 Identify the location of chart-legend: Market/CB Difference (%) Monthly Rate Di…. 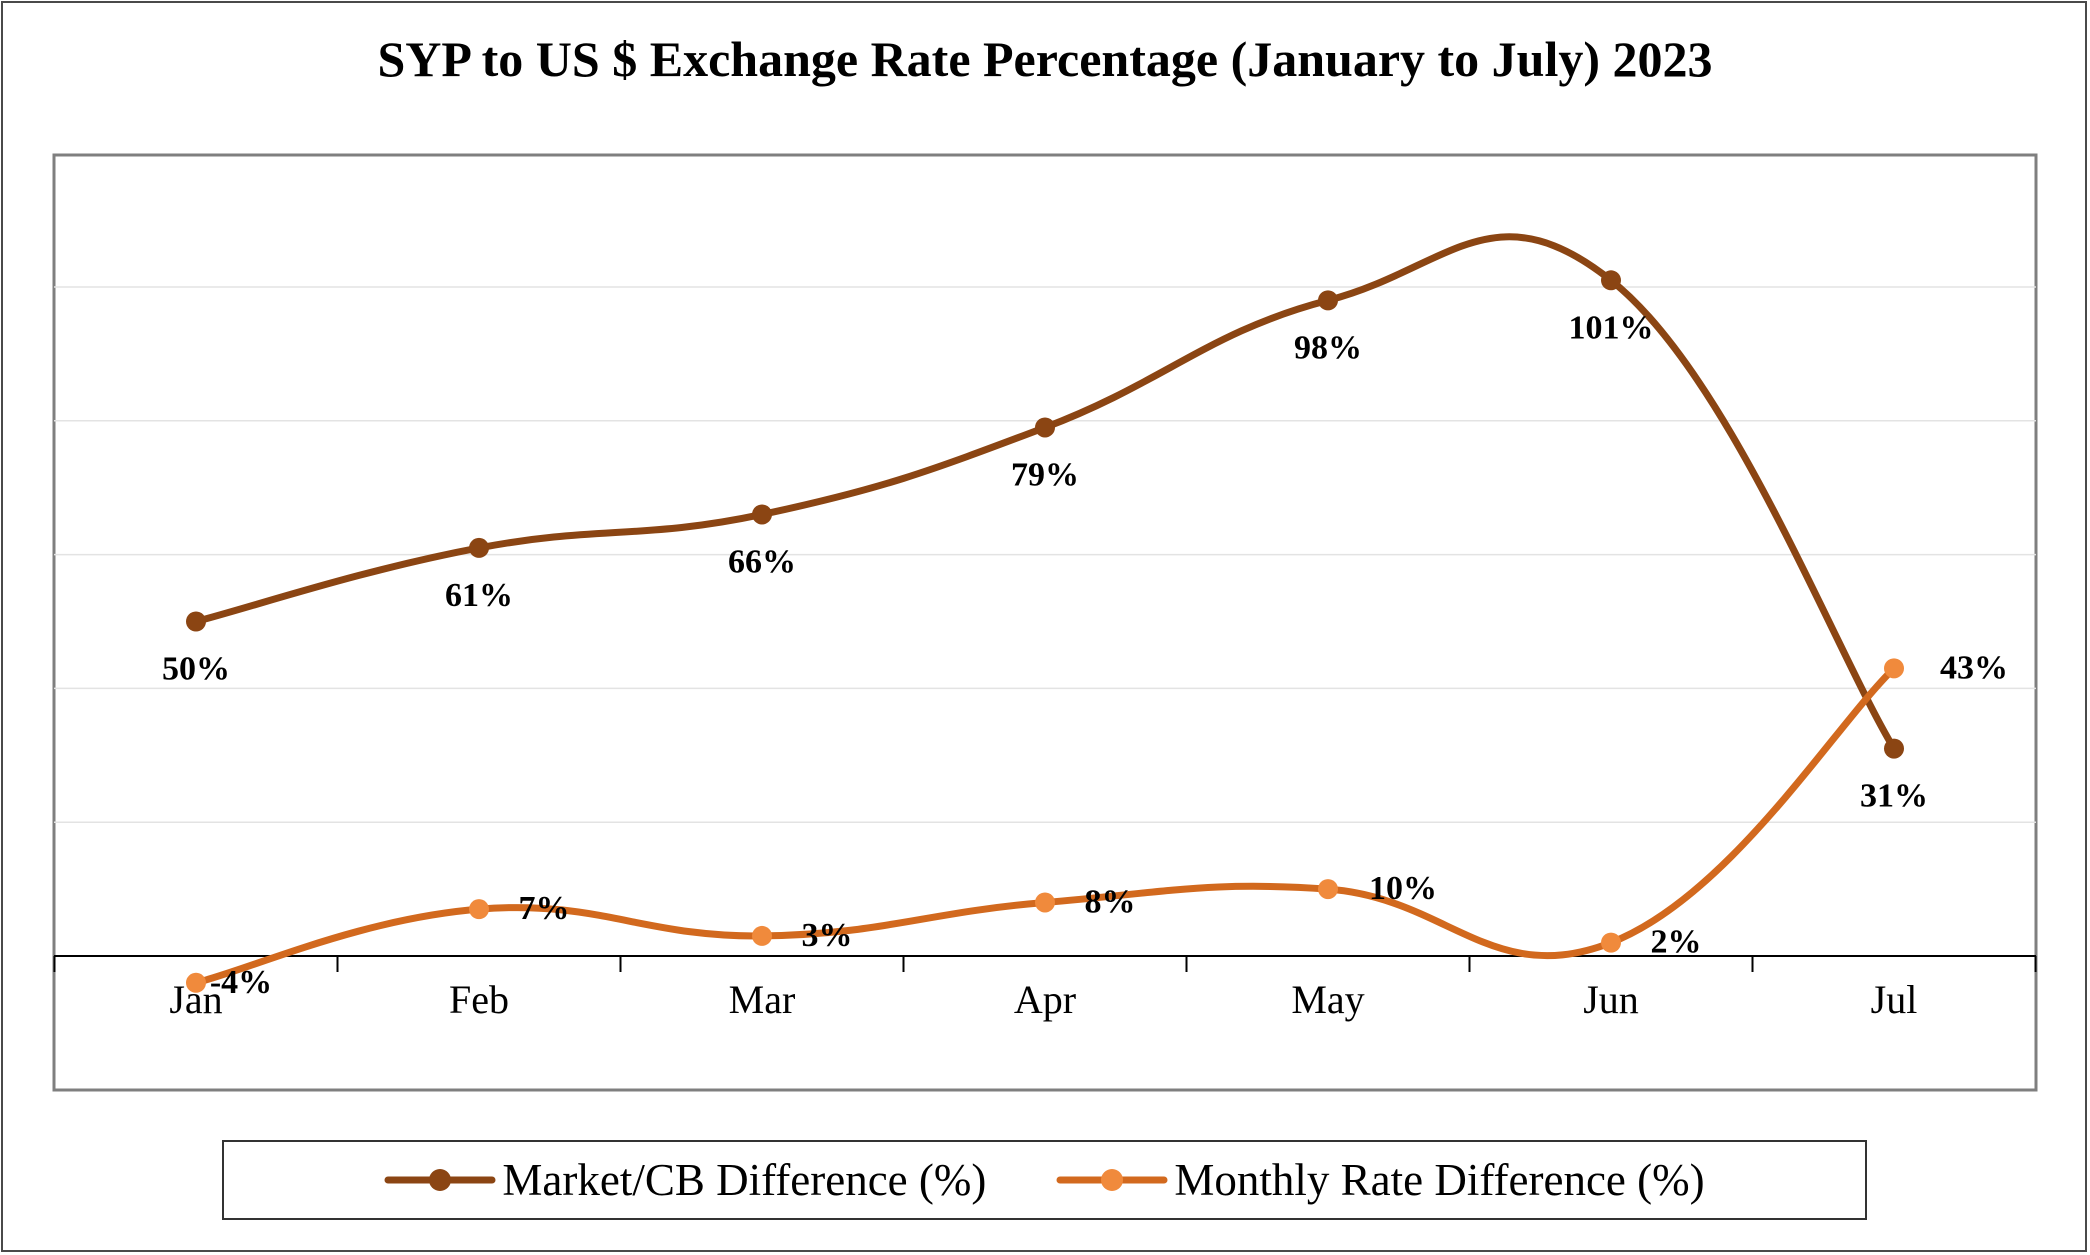
(1044, 1180).